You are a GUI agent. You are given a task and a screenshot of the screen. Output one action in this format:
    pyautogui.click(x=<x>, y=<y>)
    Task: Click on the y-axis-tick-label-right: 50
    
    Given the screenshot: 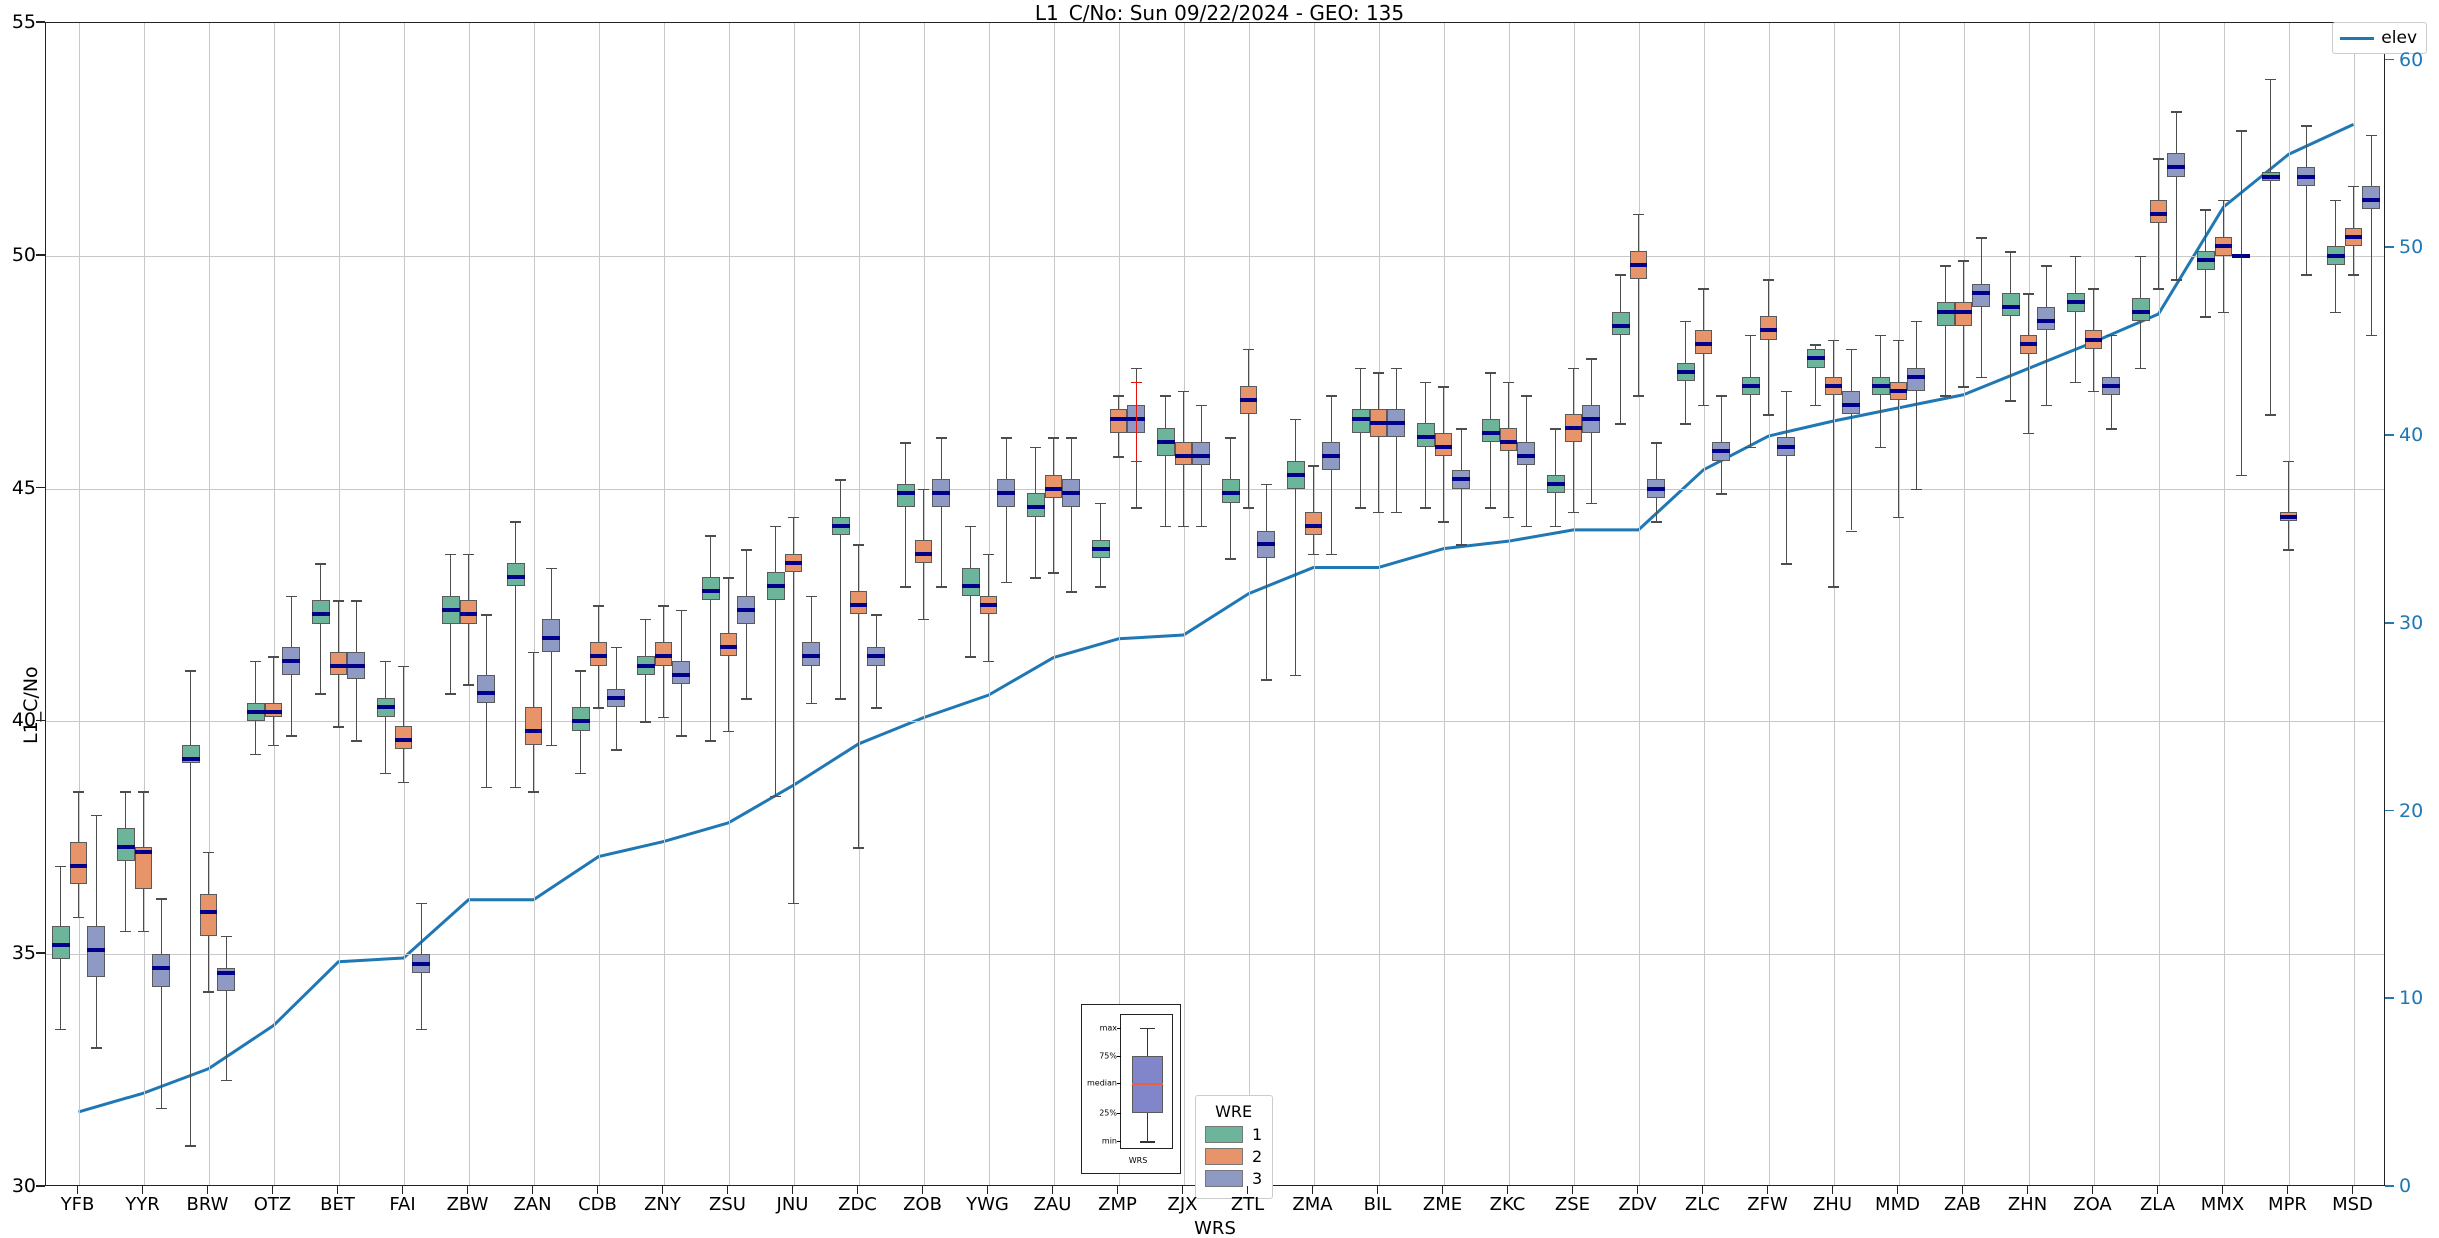 What is the action you would take?
    pyautogui.click(x=2411, y=247)
    